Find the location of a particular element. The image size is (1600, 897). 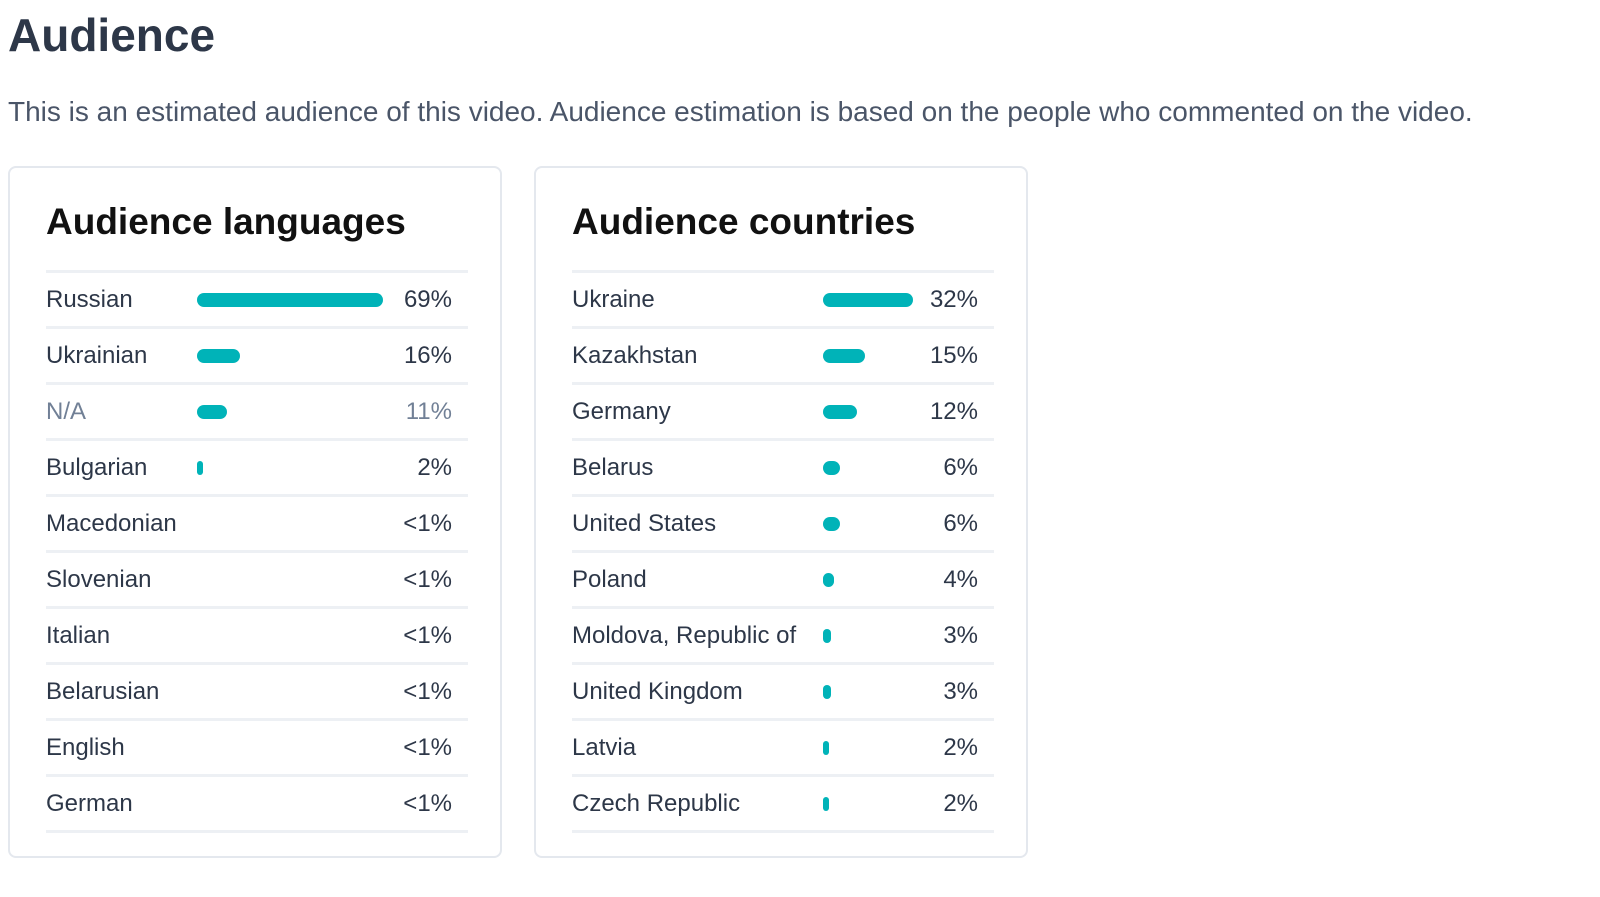

page-title: Audience is located at coordinates (112, 35).